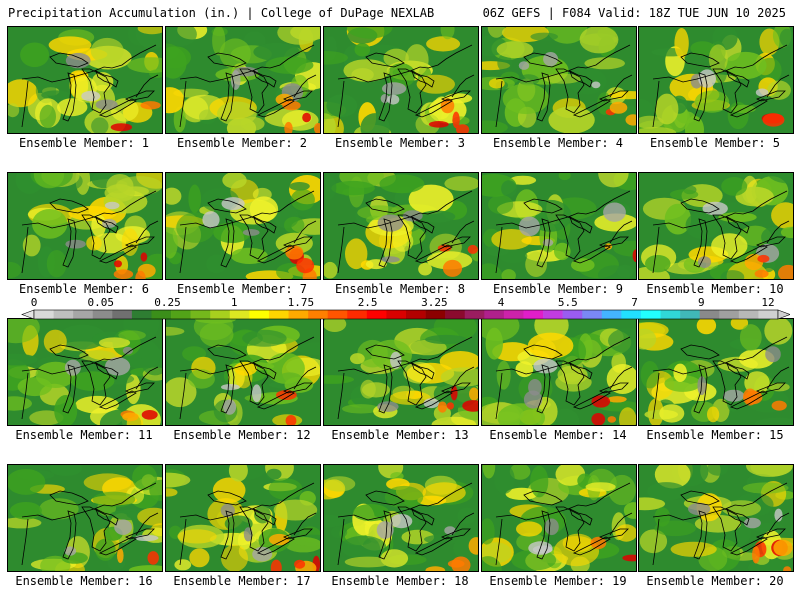 This screenshot has width=800, height=600. I want to click on ensemble-member-label: Ensemble Member: 20, so click(715, 581).